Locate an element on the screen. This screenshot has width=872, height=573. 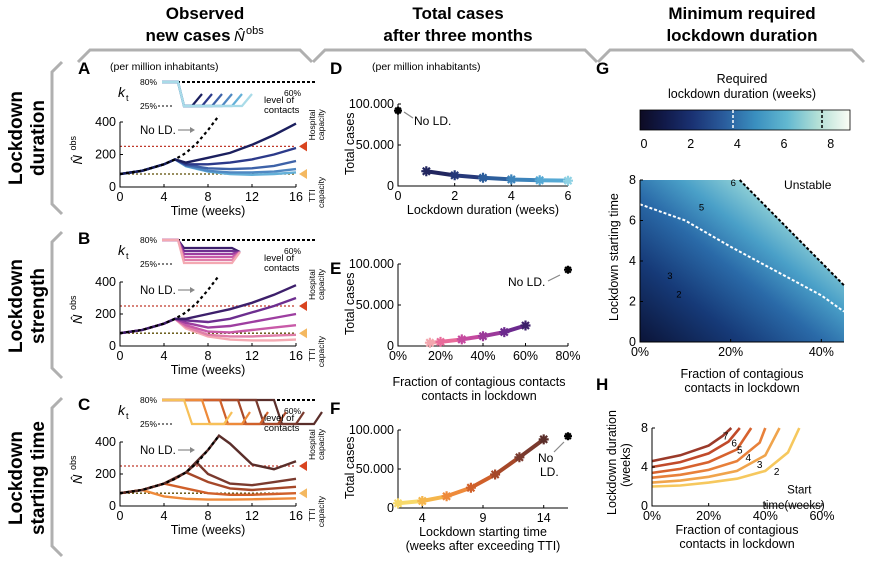
x-tick-label: 14 is located at coordinates (544, 518).